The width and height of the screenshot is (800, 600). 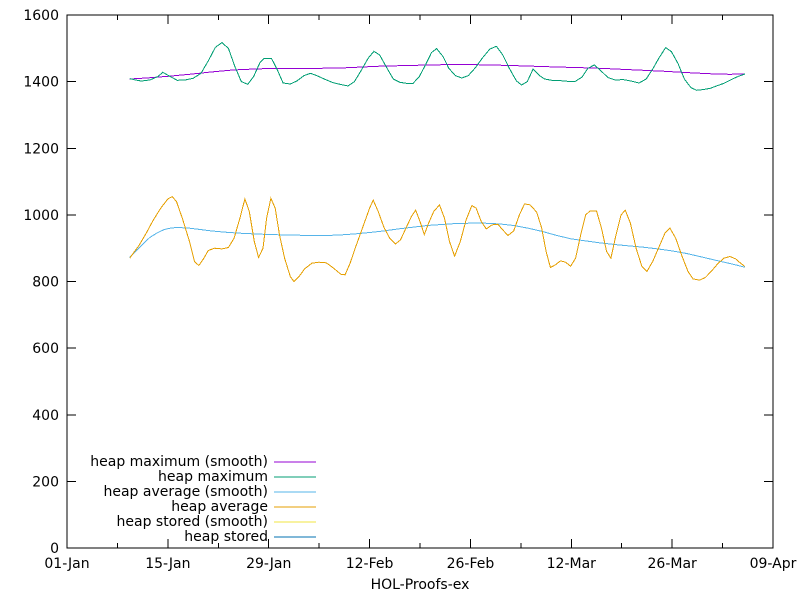 What do you see at coordinates (437, 72) in the screenshot?
I see `series-line-heap-maximum-smooth` at bounding box center [437, 72].